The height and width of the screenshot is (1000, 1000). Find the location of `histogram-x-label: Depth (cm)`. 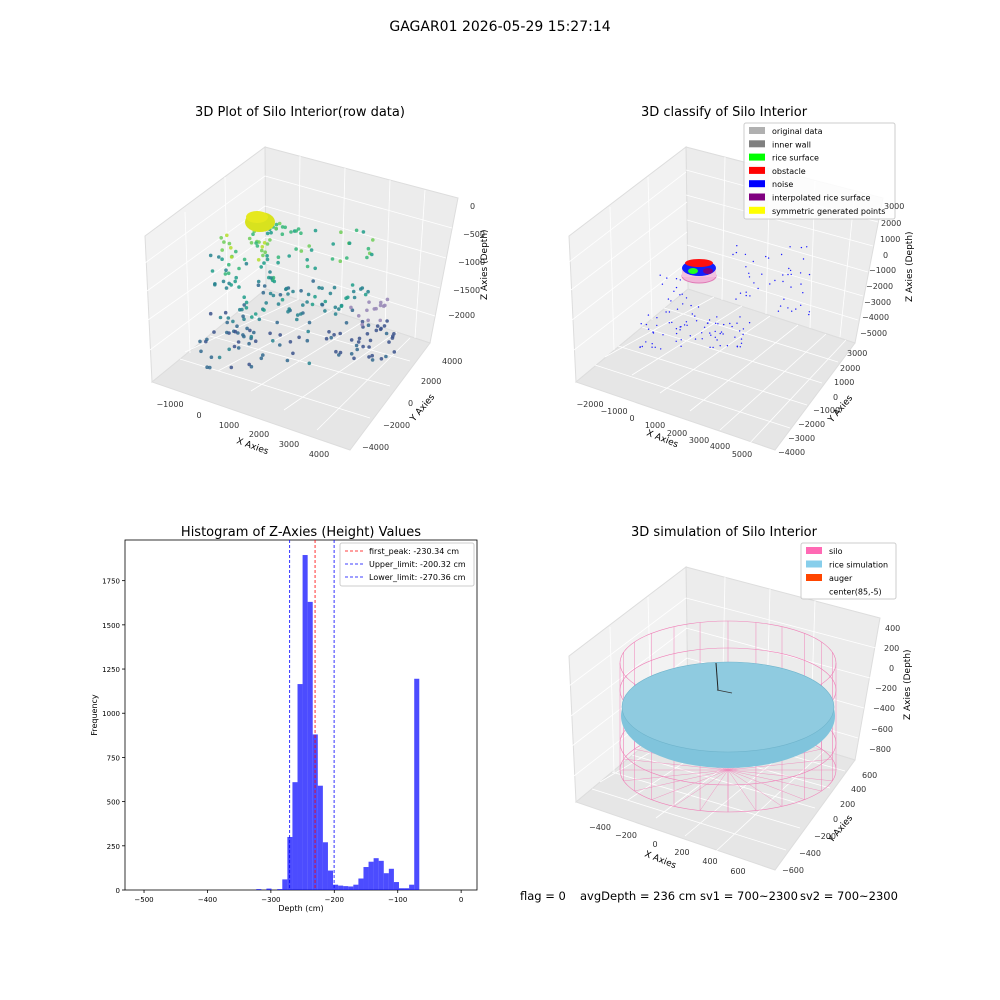

histogram-x-label: Depth (cm) is located at coordinates (300, 908).